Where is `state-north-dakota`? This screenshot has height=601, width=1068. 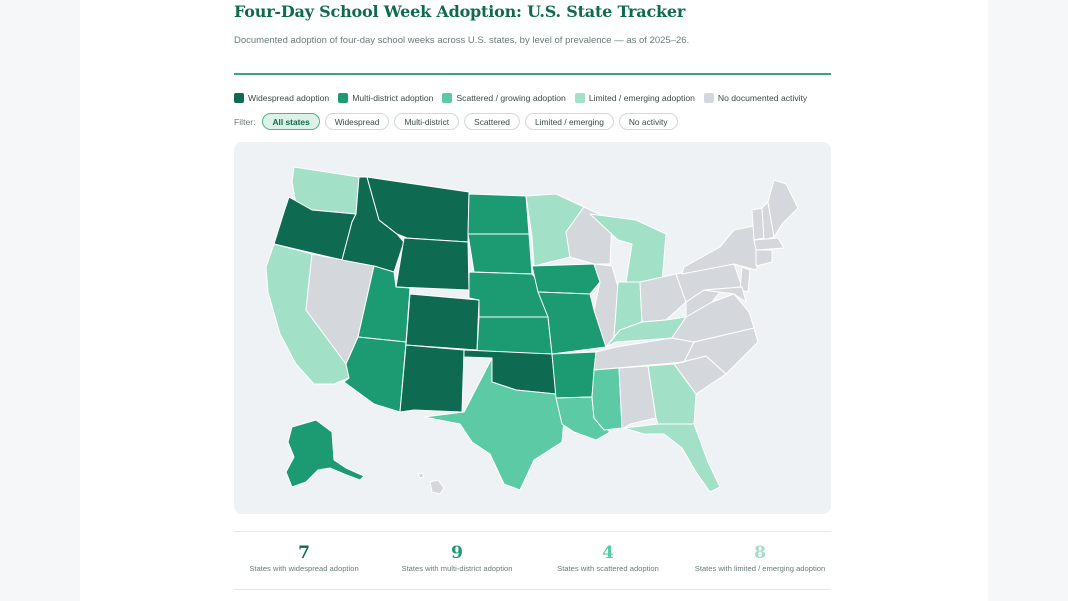
state-north-dakota is located at coordinates (498, 214).